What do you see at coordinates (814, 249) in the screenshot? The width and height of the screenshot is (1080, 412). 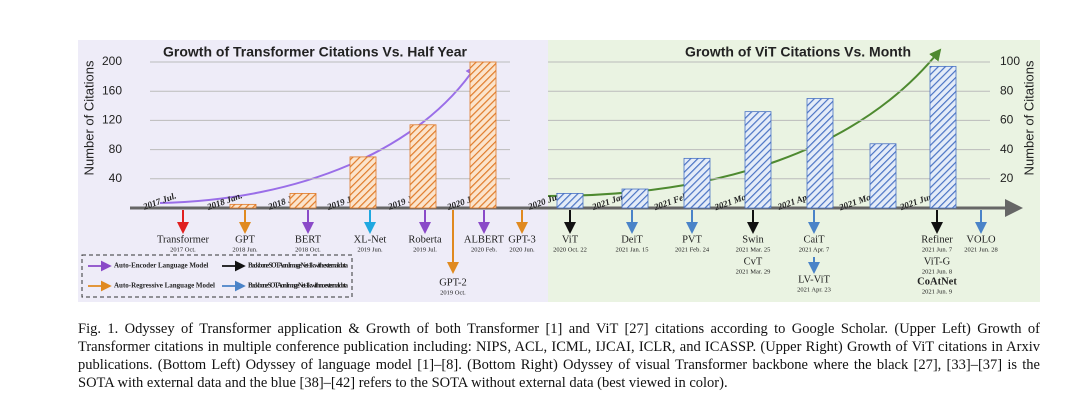 I see `event-date: 2021 Apr. 7` at bounding box center [814, 249].